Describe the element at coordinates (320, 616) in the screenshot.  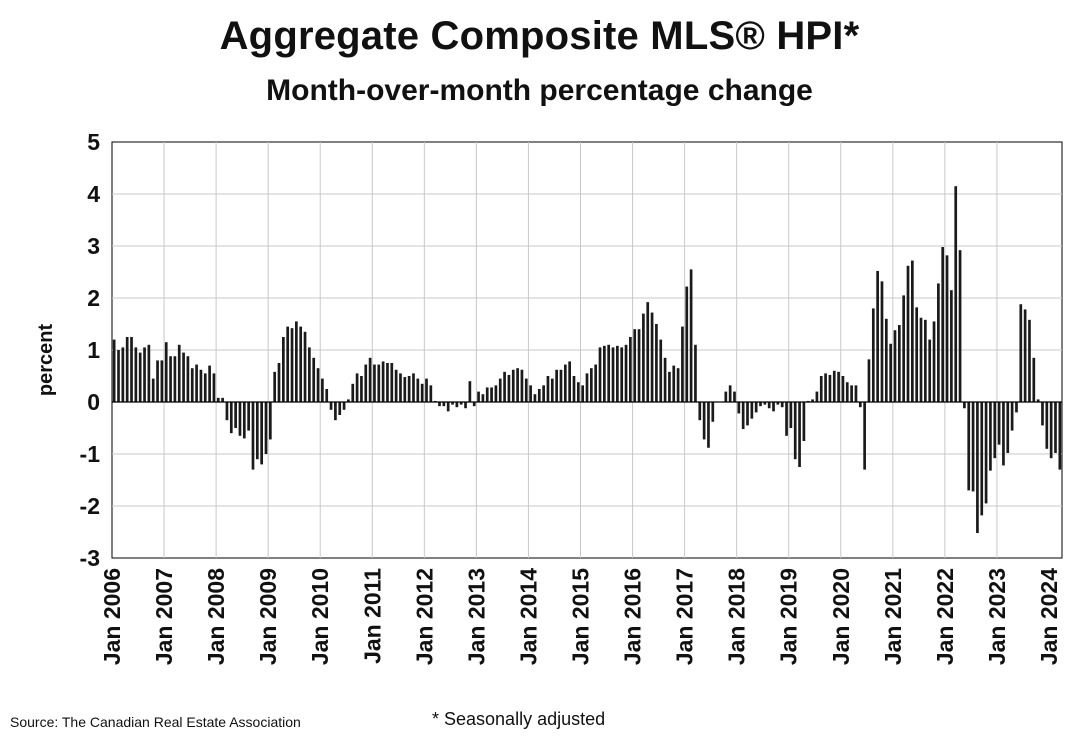
I see `x-tick-label: Jan 2010` at that location.